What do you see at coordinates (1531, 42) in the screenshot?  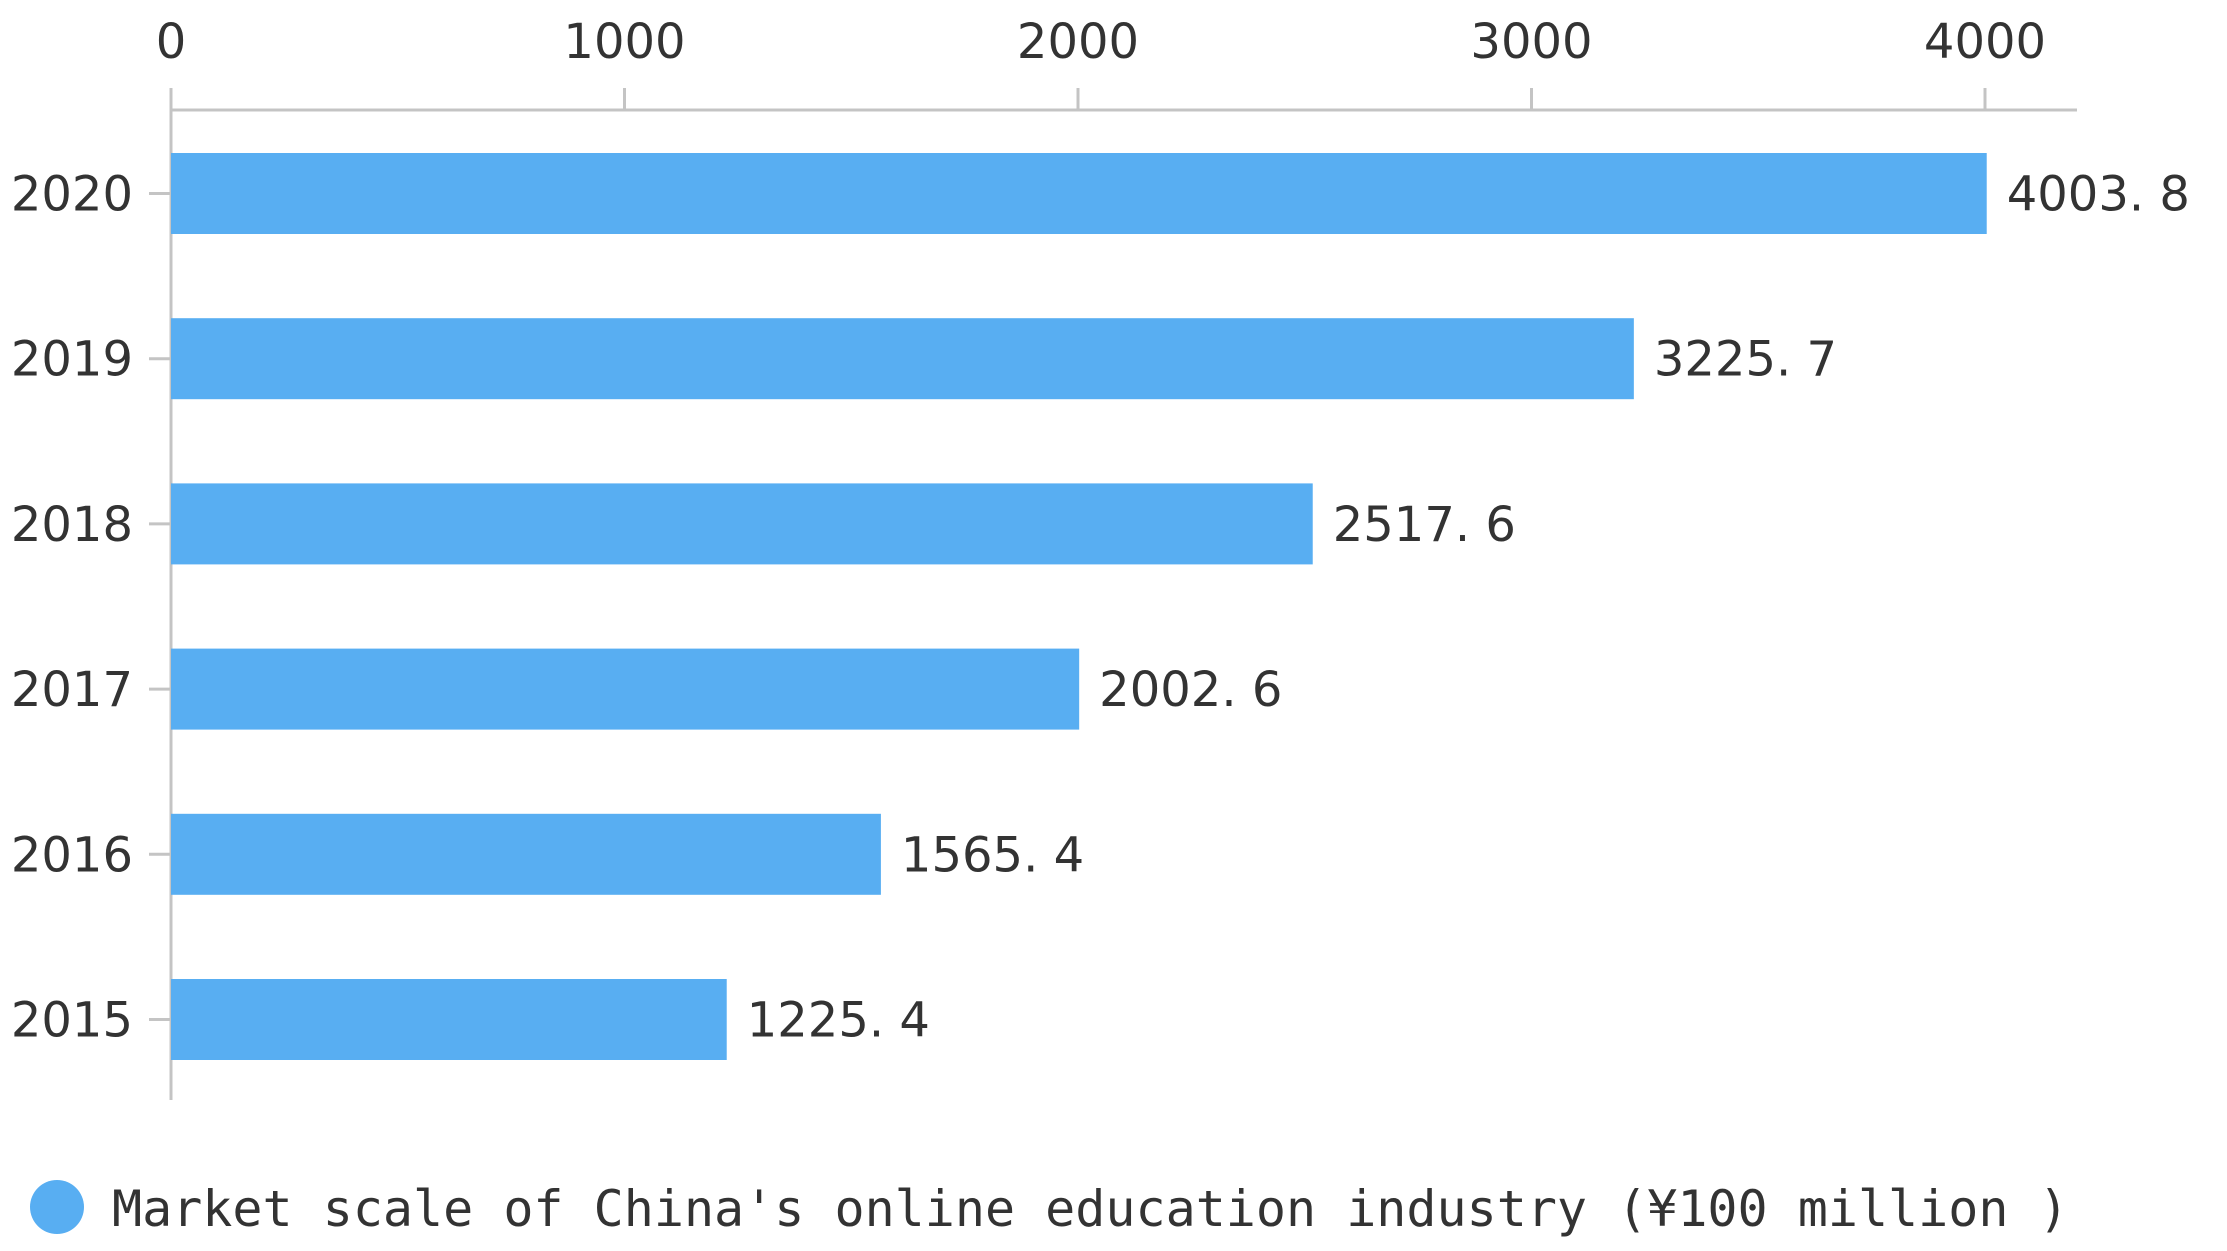 I see `x-tick-label: 3000` at bounding box center [1531, 42].